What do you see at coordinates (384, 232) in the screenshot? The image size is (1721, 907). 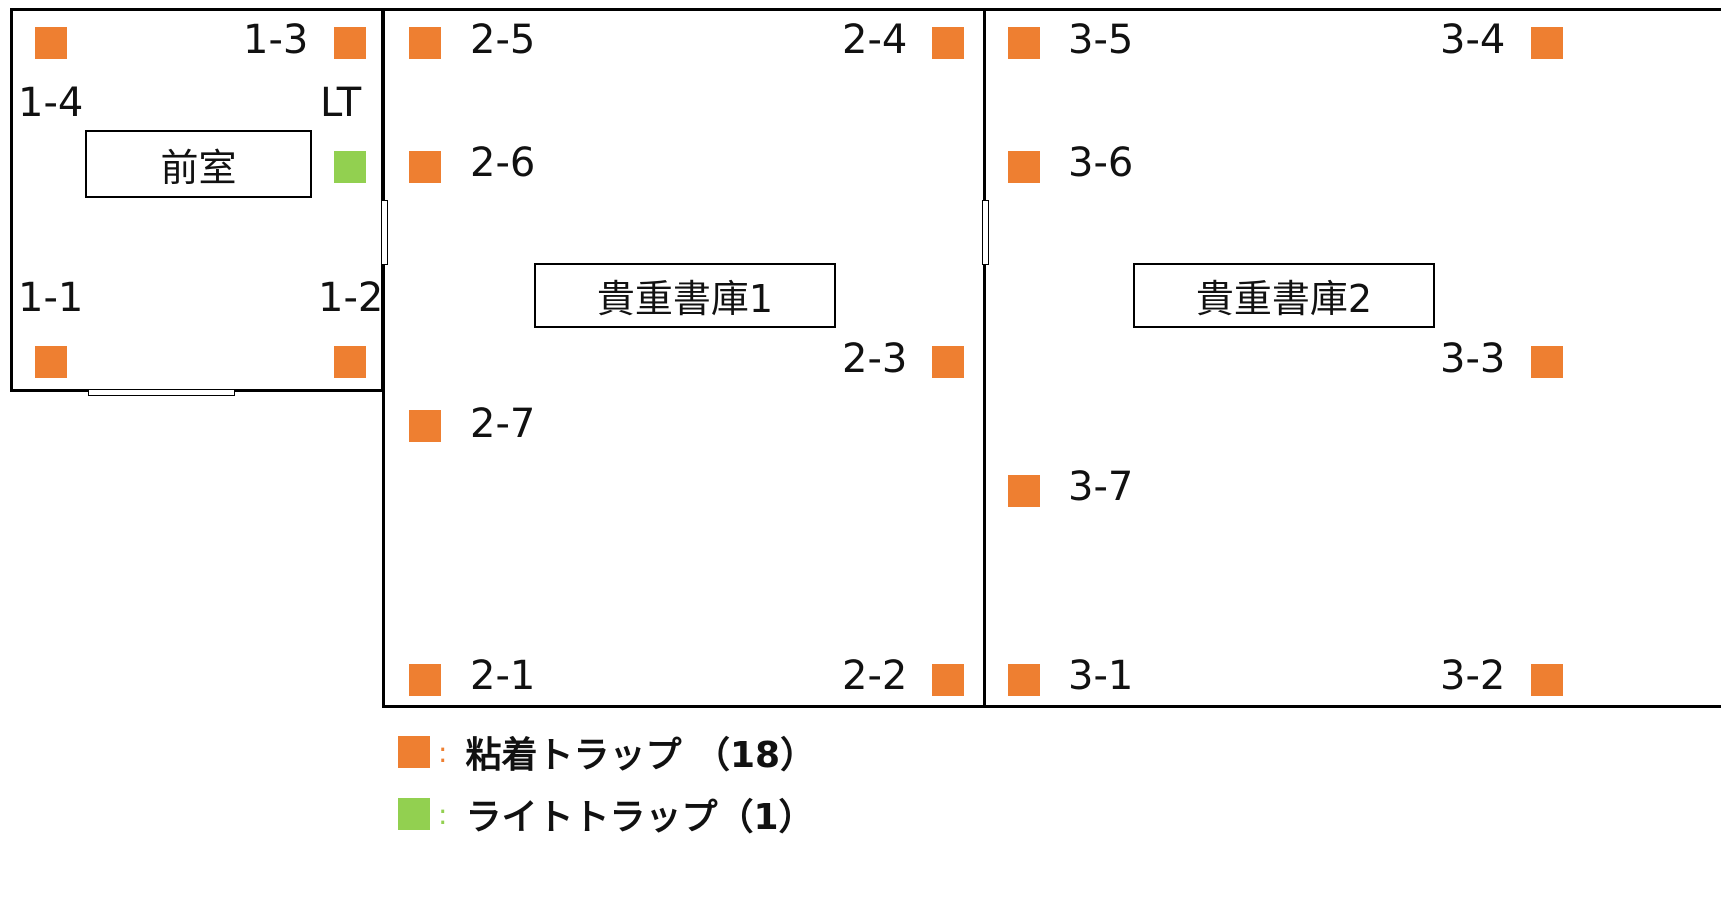 I see `door-anteroom-to-vault1` at bounding box center [384, 232].